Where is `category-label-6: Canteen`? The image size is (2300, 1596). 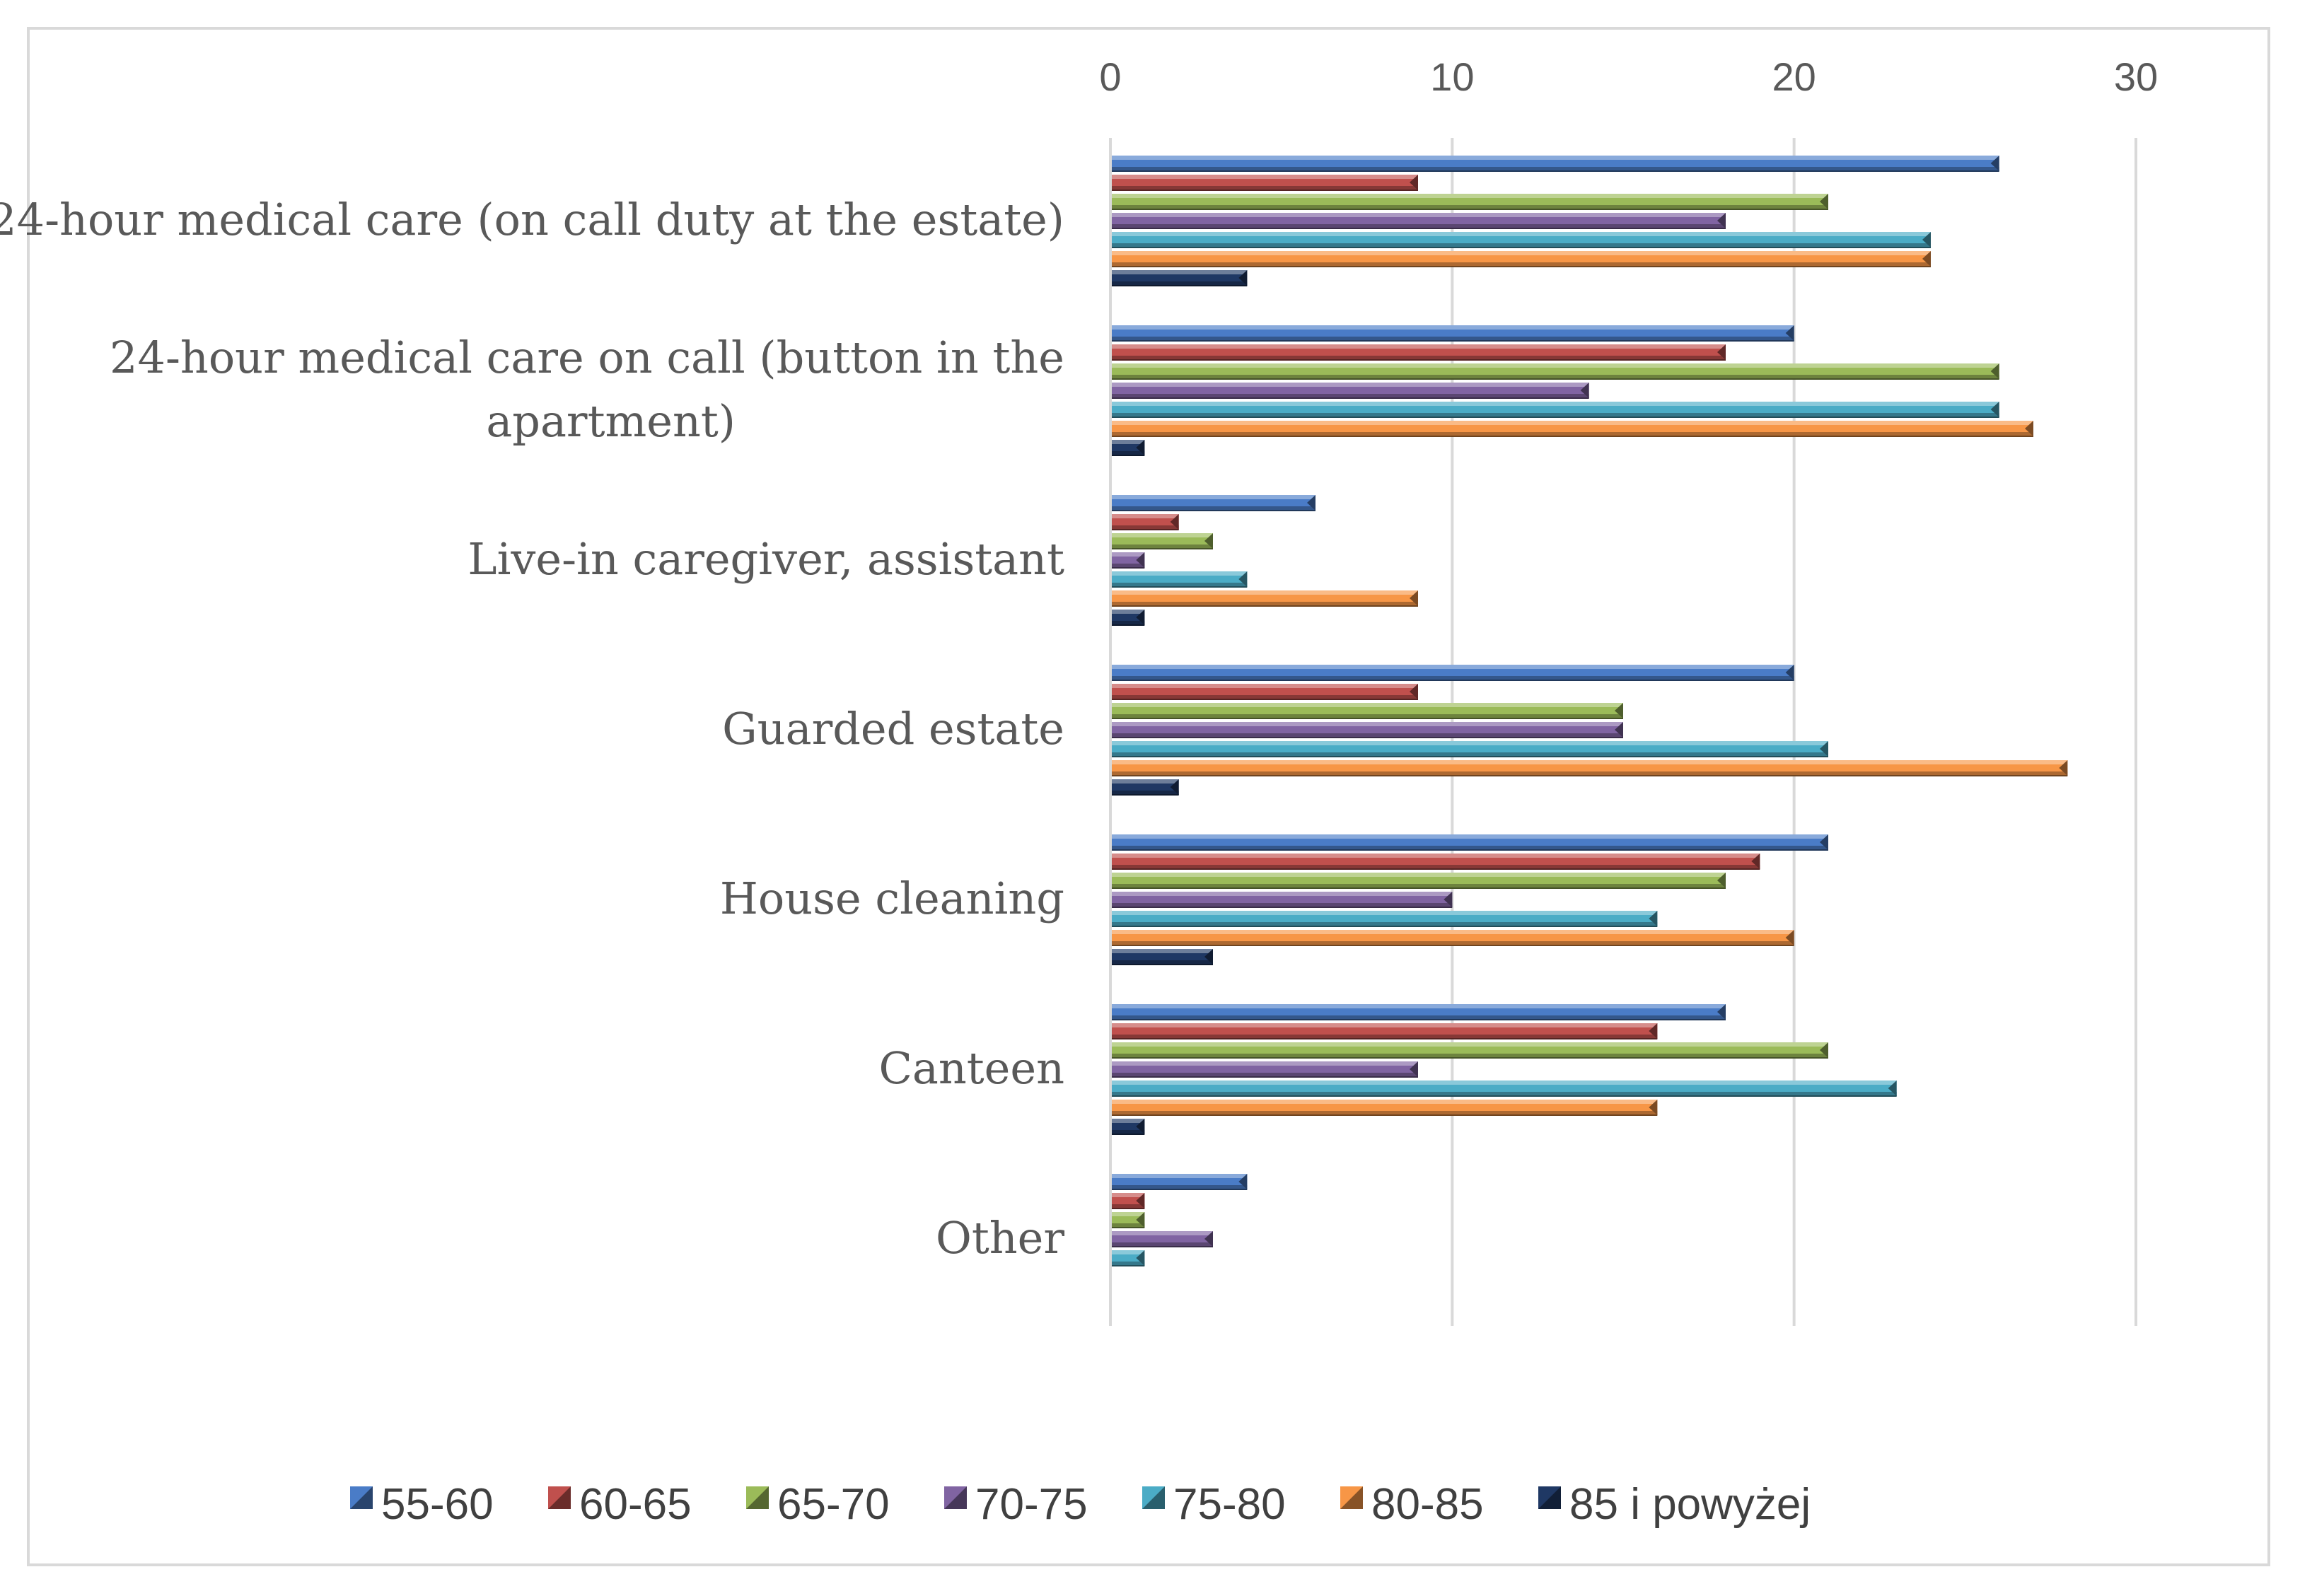
category-label-6: Canteen is located at coordinates (971, 1068).